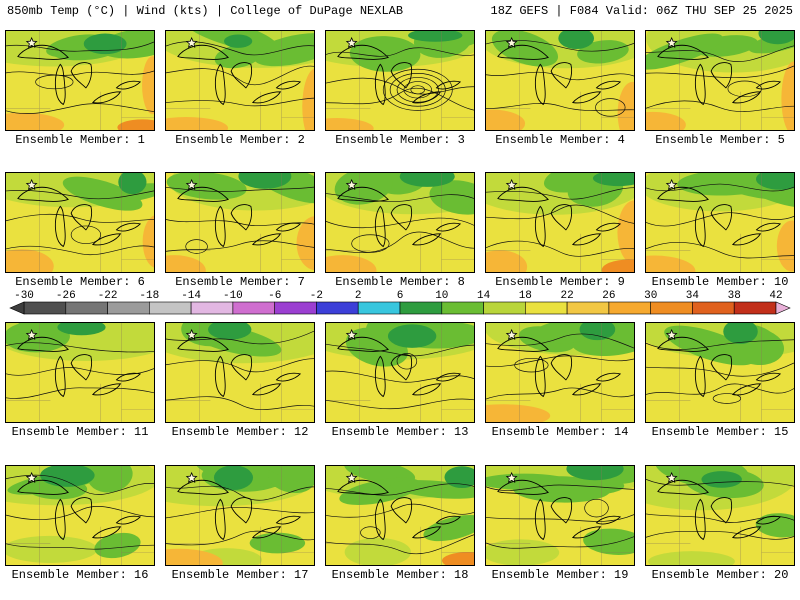 This screenshot has height=600, width=800. Describe the element at coordinates (316, 296) in the screenshot. I see `colorbar-tick-label: -2` at that location.